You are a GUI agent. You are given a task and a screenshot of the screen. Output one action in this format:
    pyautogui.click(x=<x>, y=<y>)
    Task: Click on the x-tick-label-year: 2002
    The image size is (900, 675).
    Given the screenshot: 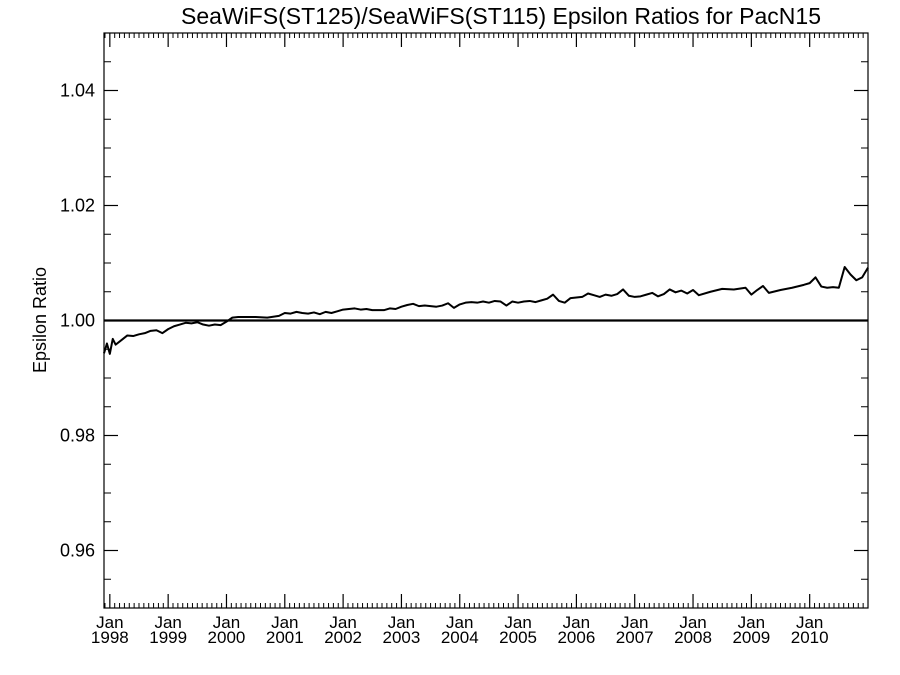 What is the action you would take?
    pyautogui.click(x=343, y=637)
    